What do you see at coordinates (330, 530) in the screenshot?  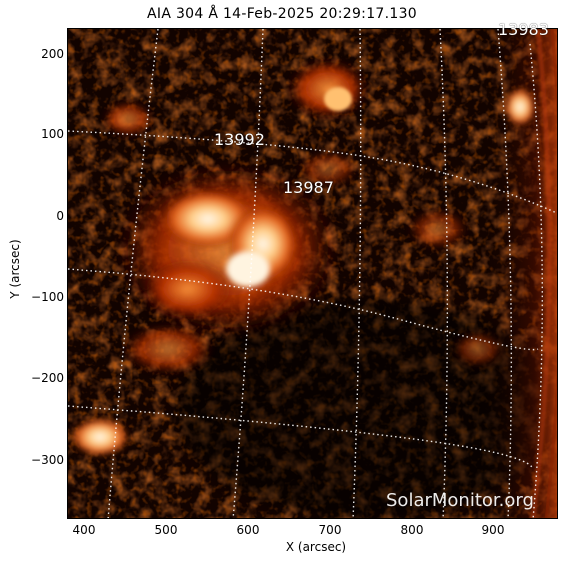 I see `x-tick-700: 700` at bounding box center [330, 530].